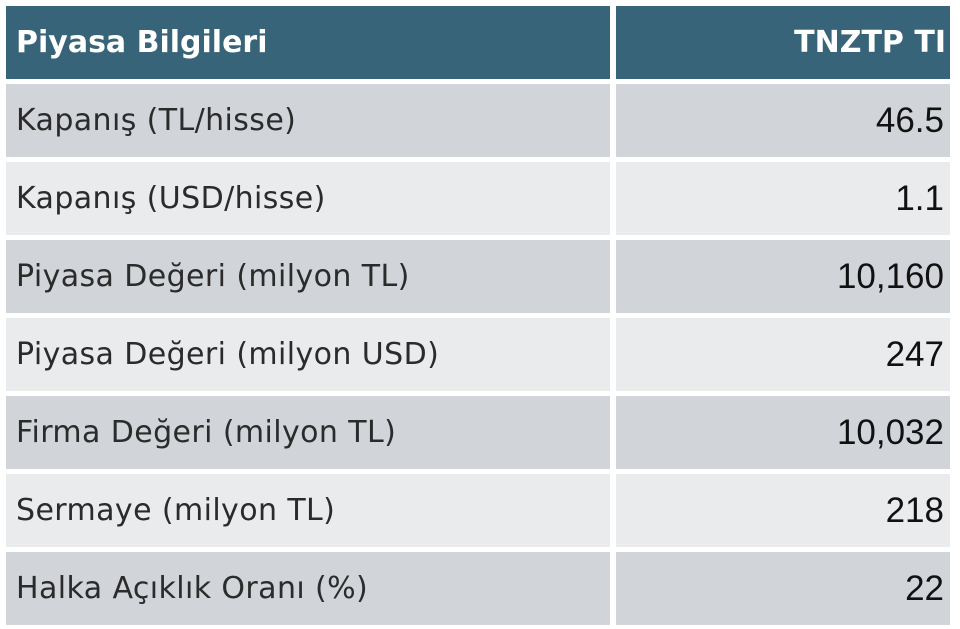 The height and width of the screenshot is (629, 960). I want to click on row-label: Kapanış (TL/hisse), so click(308, 120).